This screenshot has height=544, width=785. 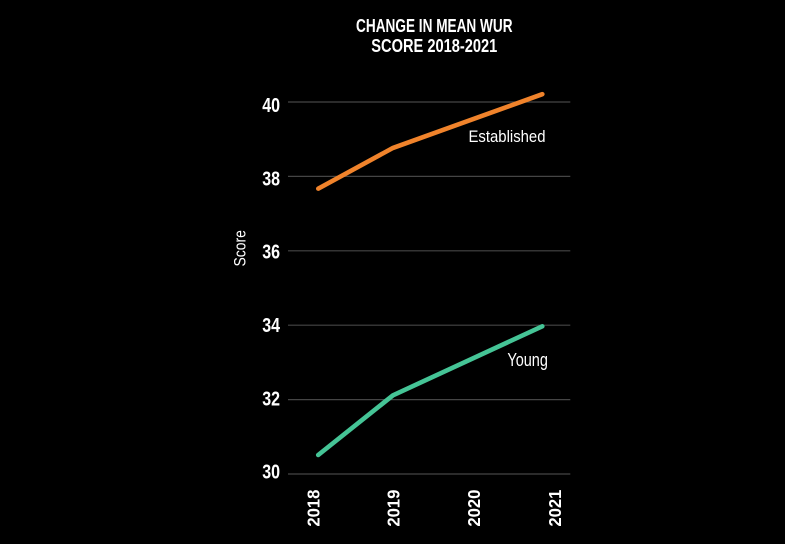 What do you see at coordinates (271, 253) in the screenshot?
I see `svg-text: 36` at bounding box center [271, 253].